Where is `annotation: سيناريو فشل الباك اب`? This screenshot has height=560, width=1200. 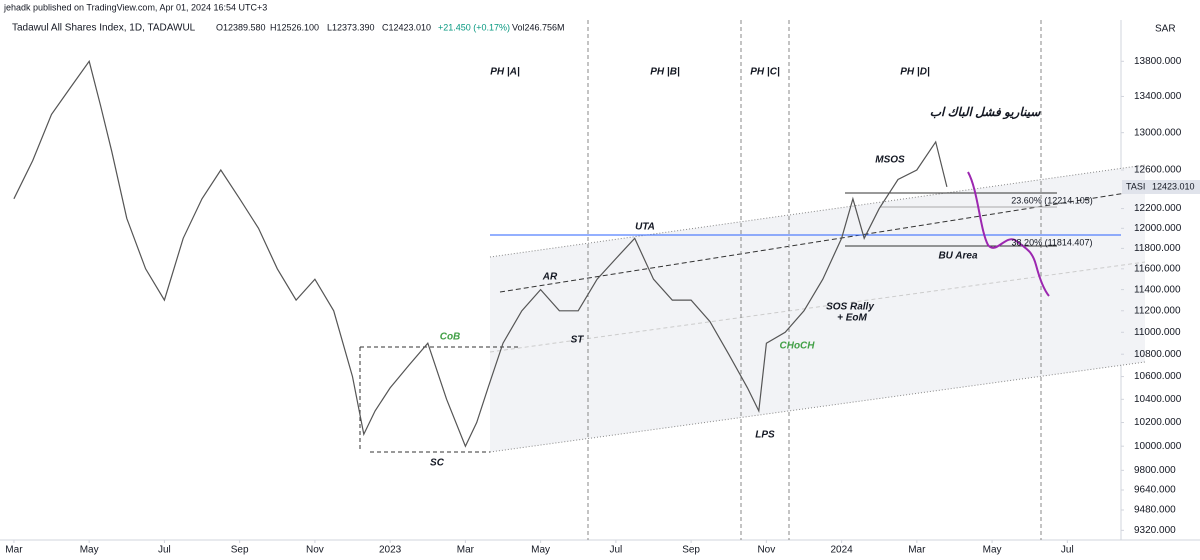 annotation: سيناريو فشل الباك اب is located at coordinates (986, 112).